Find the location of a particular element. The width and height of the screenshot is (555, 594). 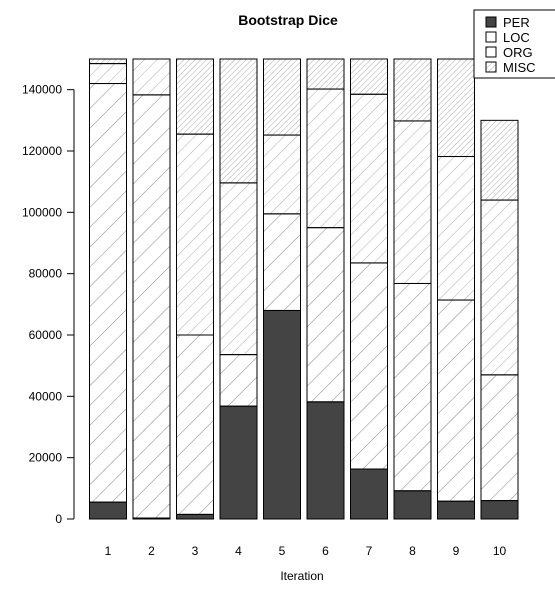

y-tick-label: 100000 is located at coordinates (42, 212).